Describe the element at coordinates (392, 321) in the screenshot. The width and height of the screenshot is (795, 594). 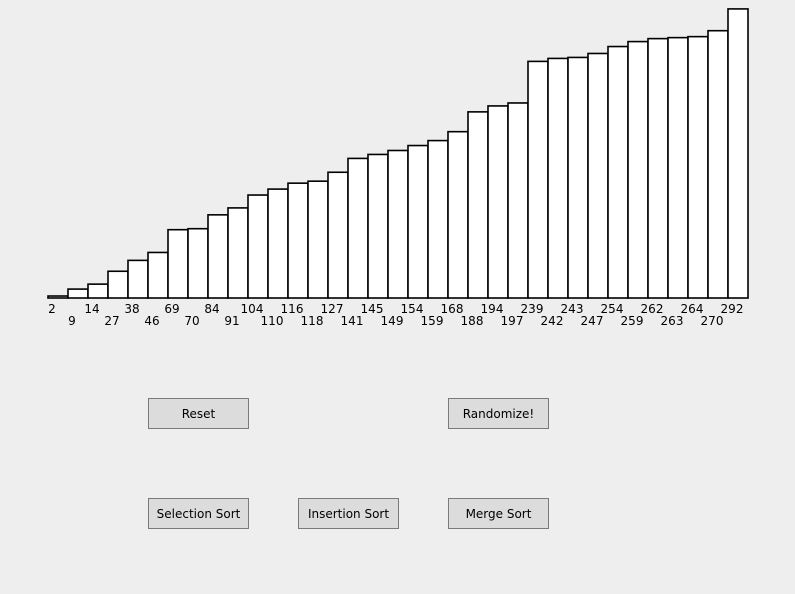
I see `bar-value-label: 149` at that location.